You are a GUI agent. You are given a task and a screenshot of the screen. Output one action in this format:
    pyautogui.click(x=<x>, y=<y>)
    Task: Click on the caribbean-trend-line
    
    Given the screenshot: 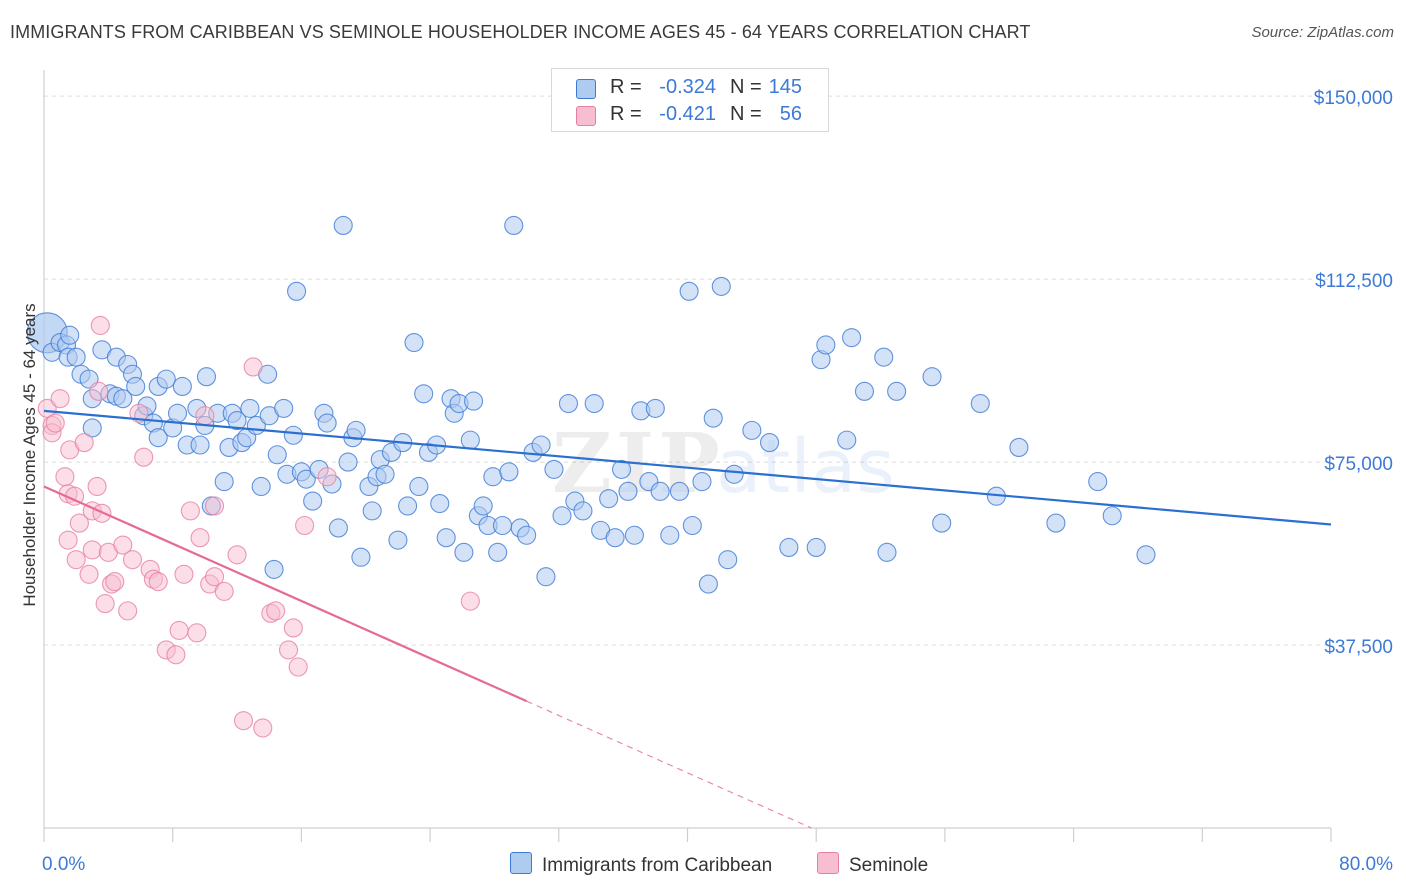 What is the action you would take?
    pyautogui.click(x=687, y=467)
    